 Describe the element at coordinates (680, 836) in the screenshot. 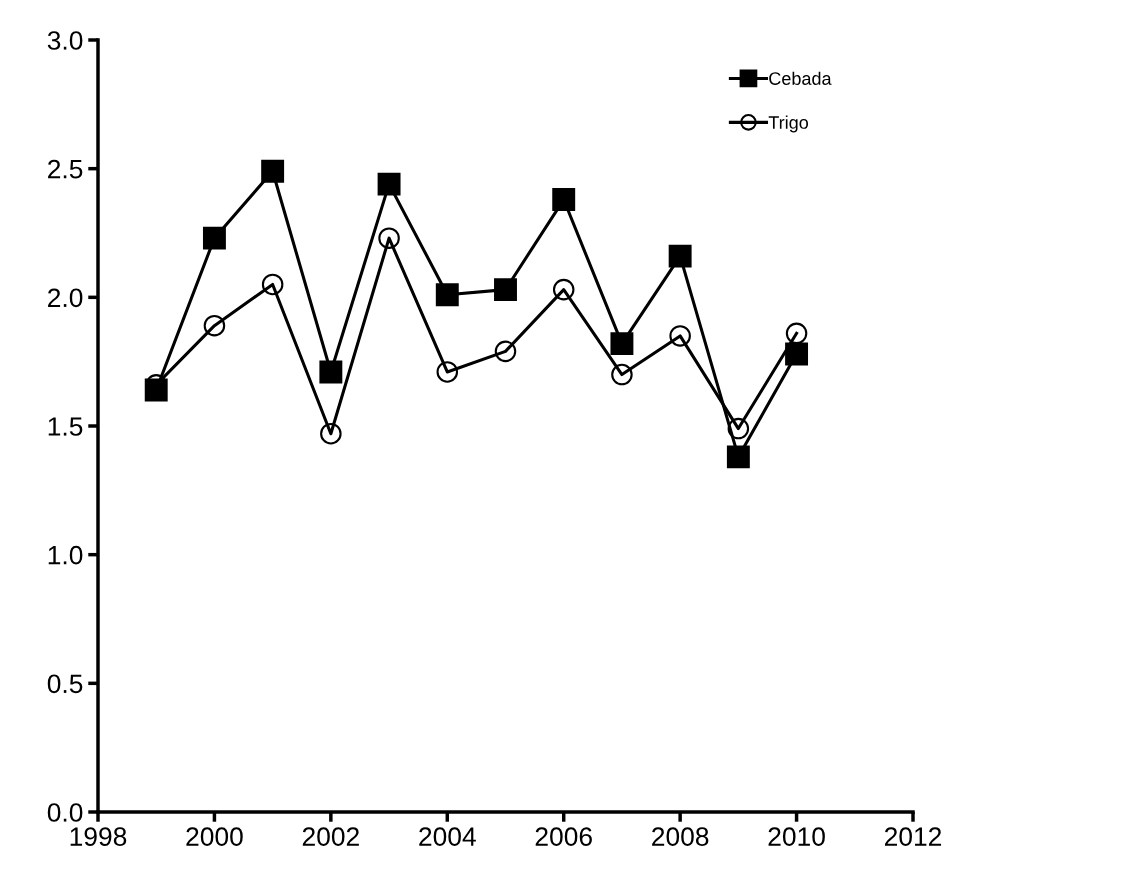

I see `x-tick-label: 2008` at that location.